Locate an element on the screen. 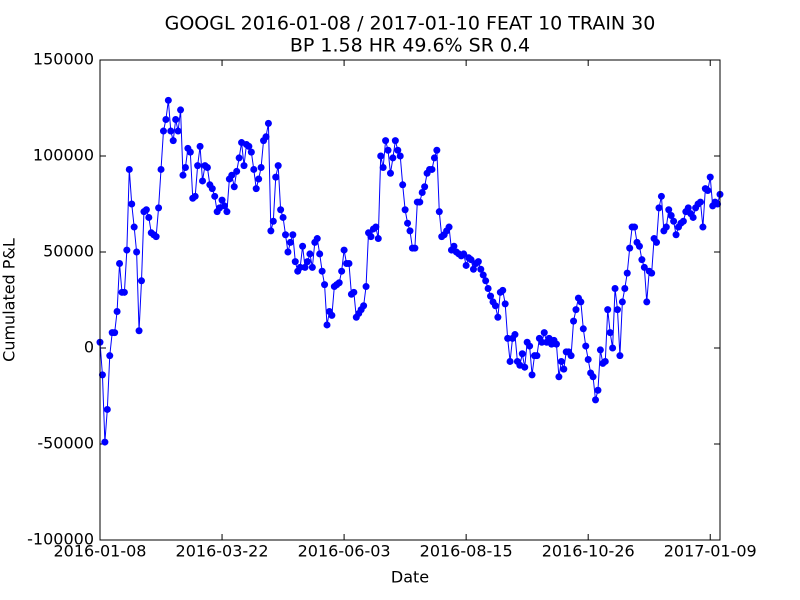 The width and height of the screenshot is (800, 600). y-tick-label: 150000 is located at coordinates (63, 59).